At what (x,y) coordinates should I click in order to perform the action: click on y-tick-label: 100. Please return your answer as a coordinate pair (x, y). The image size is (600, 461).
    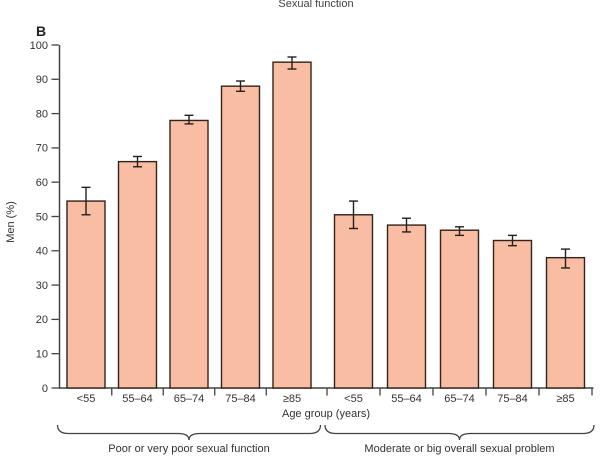
    Looking at the image, I should click on (39, 46).